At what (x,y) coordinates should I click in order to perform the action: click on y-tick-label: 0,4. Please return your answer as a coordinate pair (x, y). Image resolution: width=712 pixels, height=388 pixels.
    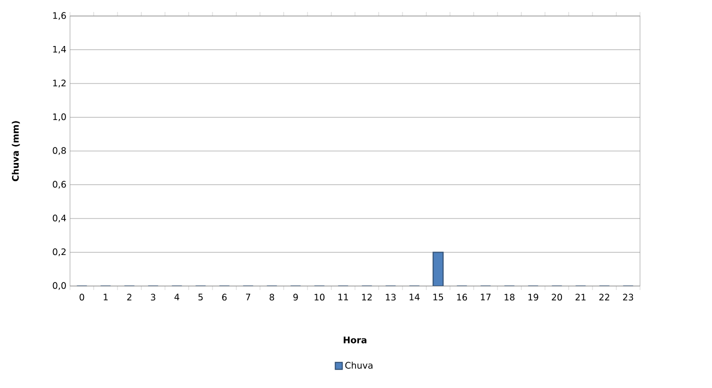
    Looking at the image, I should click on (59, 218).